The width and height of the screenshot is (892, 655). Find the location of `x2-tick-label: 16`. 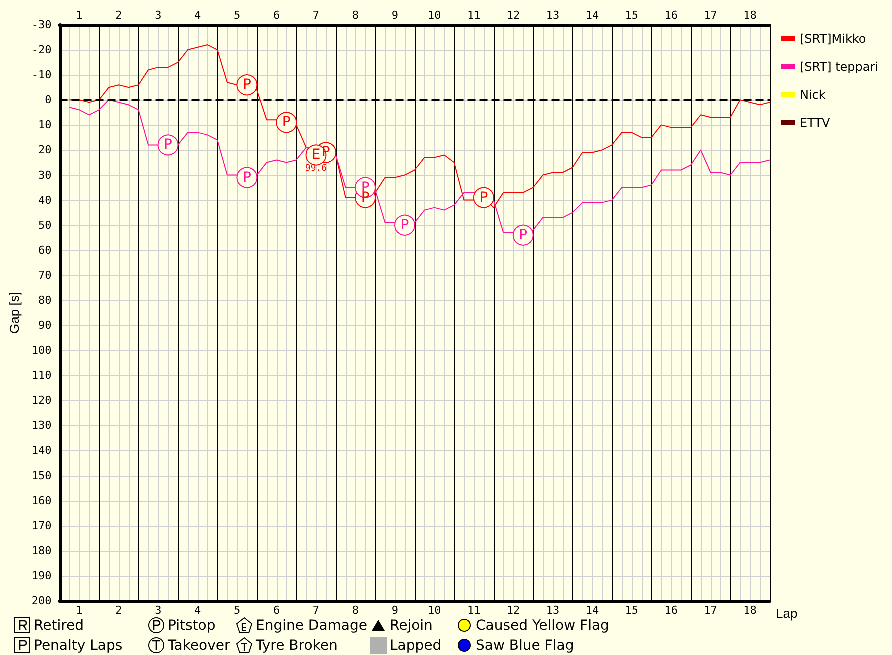

x2-tick-label: 16 is located at coordinates (671, 15).